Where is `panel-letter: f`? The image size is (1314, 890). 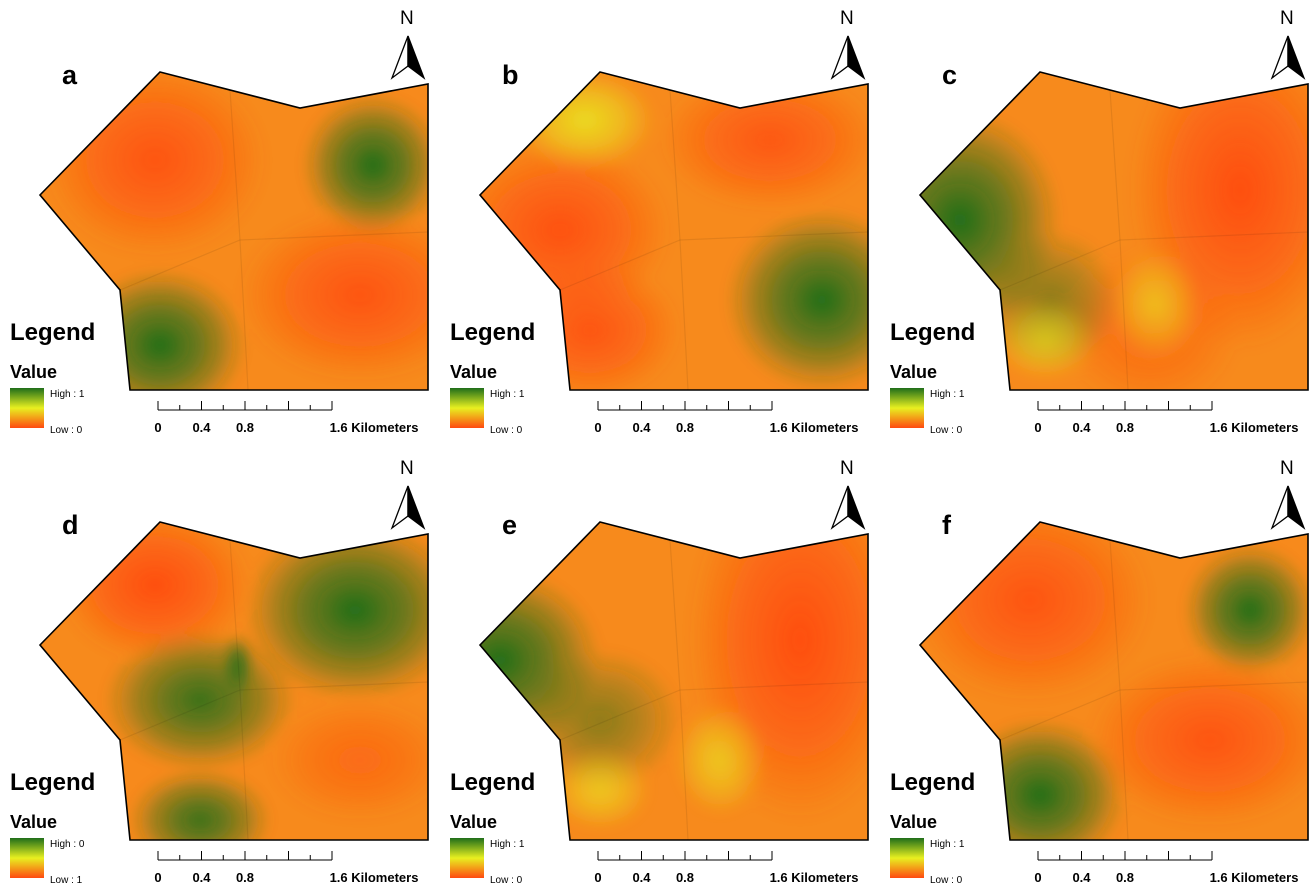 panel-letter: f is located at coordinates (947, 525).